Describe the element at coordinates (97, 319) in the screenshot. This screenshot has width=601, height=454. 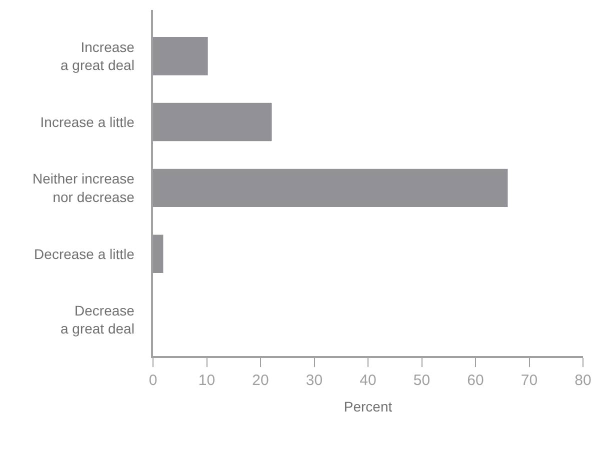
I see `y-tick-label: Decrease a great deal` at that location.